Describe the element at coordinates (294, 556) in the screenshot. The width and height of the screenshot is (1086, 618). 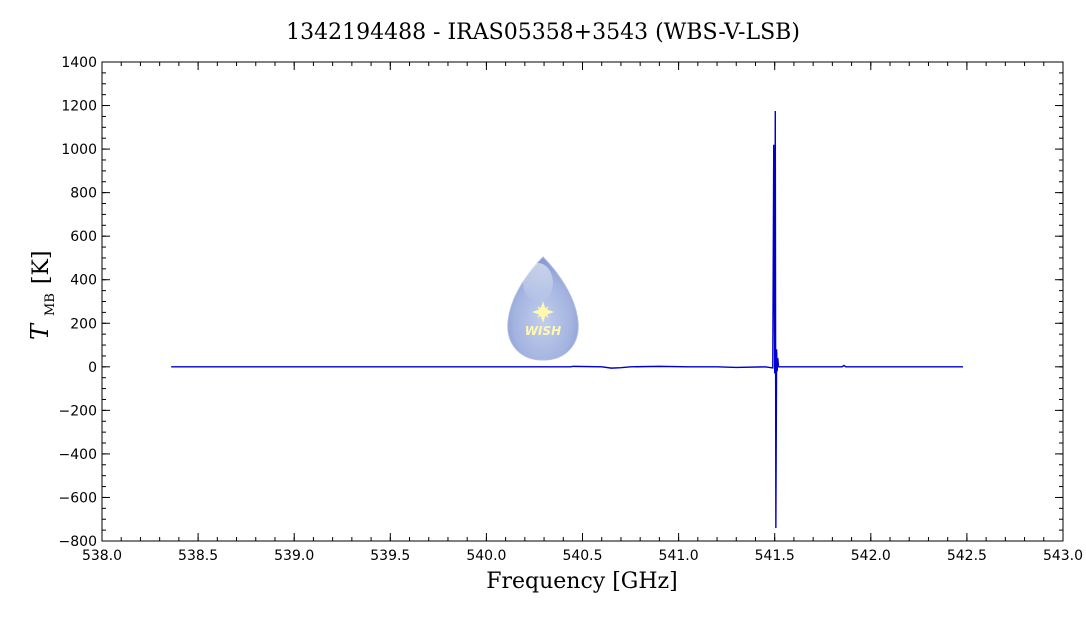
I see `x-tick-label: 539.0` at that location.